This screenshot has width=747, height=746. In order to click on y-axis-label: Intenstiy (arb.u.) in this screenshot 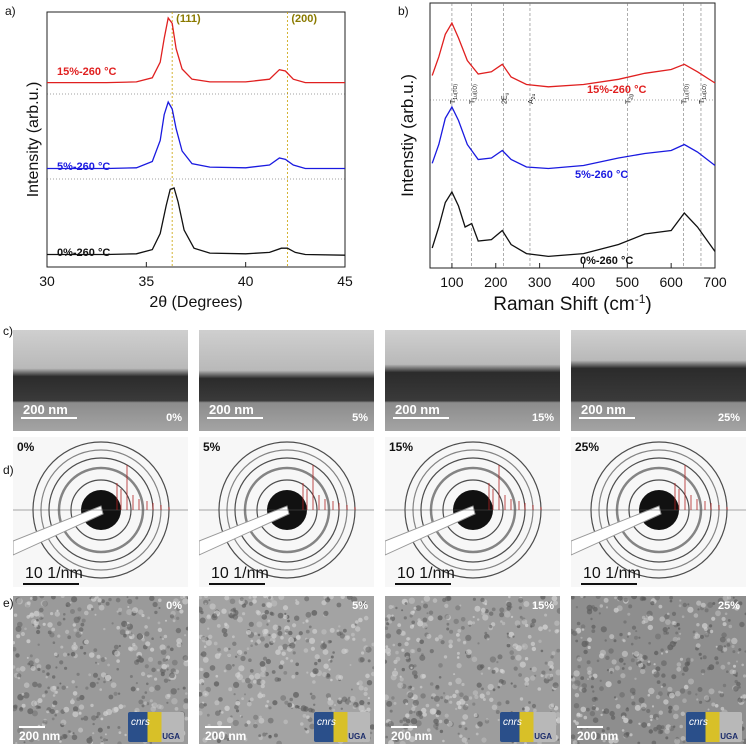, I will do `click(407, 135)`.